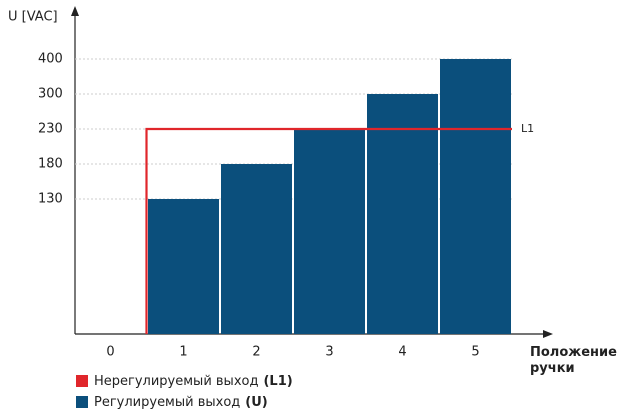 The image size is (634, 417). What do you see at coordinates (50, 129) in the screenshot?
I see `y-tick-label: 230` at bounding box center [50, 129].